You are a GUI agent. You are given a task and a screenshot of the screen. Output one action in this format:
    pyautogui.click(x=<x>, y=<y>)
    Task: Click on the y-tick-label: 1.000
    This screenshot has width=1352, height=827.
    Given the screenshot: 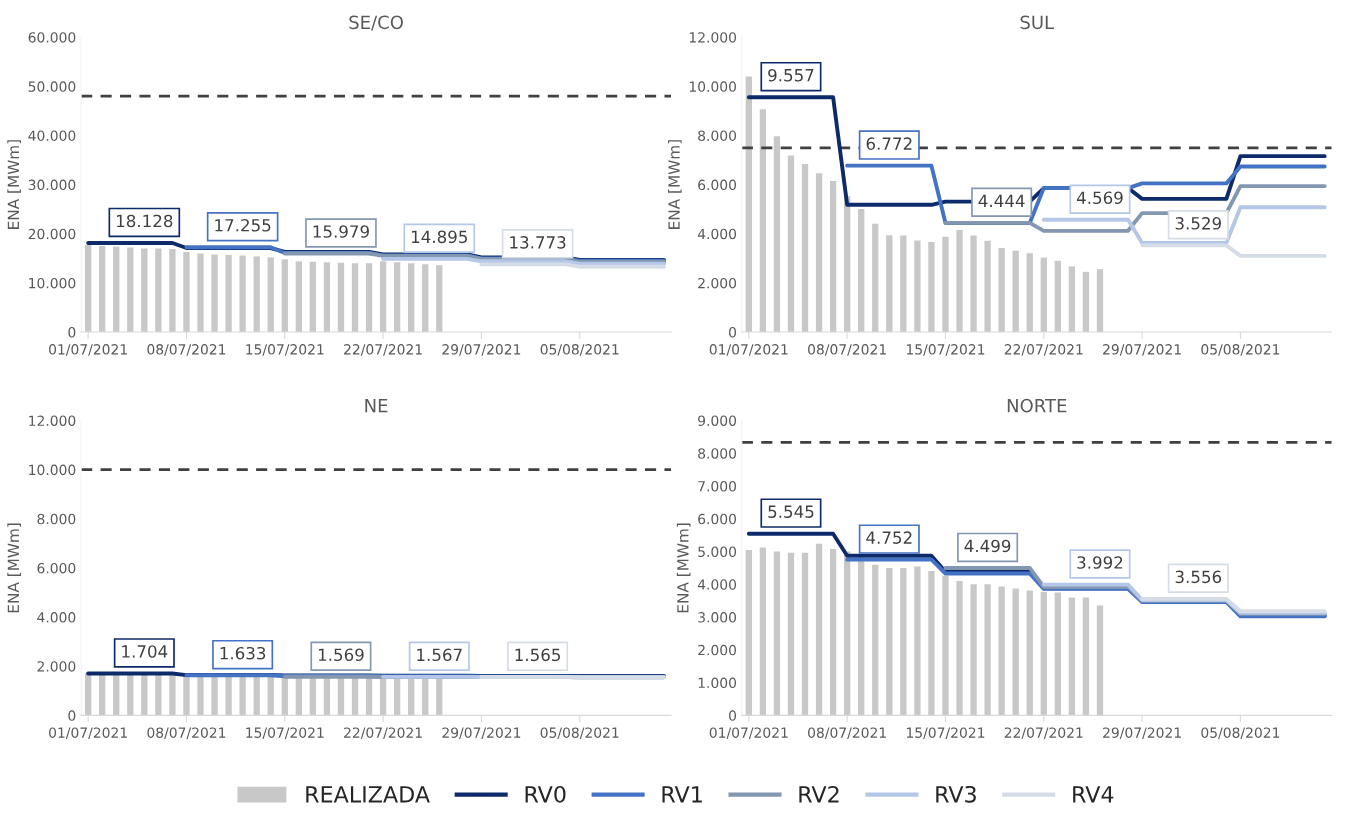 What is the action you would take?
    pyautogui.click(x=717, y=683)
    